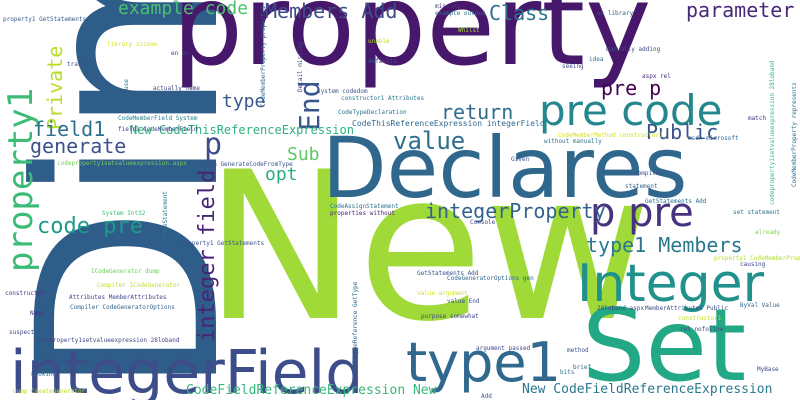 The width and height of the screenshot is (800, 400). What do you see at coordinates (442, 293) in the screenshot?
I see `word-value-argument: value argument` at bounding box center [442, 293].